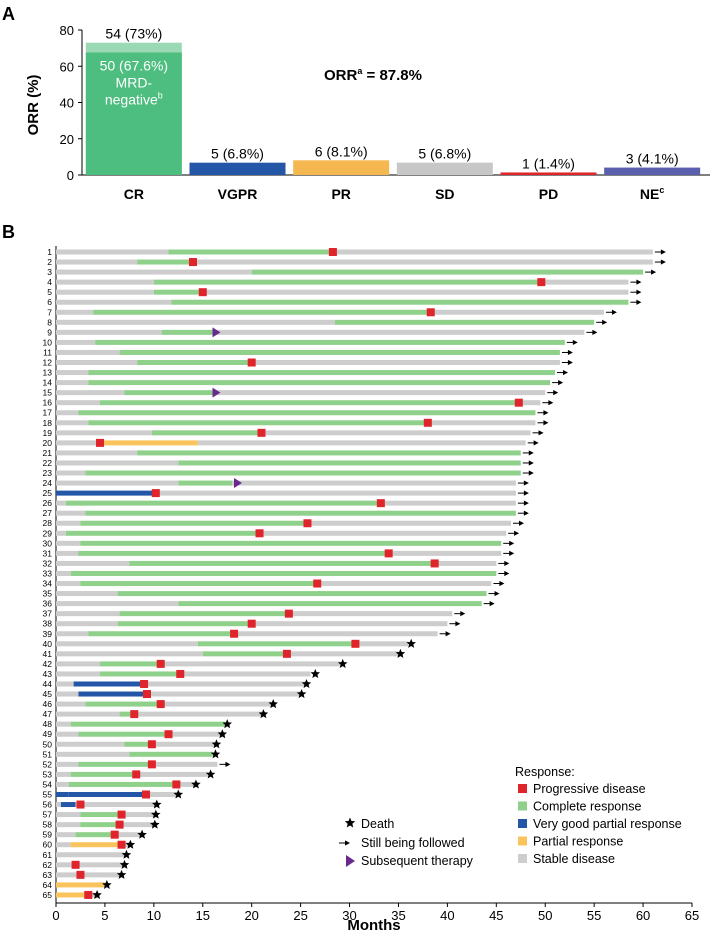 The height and width of the screenshot is (937, 710). I want to click on patient-row: 28, so click(283, 523).